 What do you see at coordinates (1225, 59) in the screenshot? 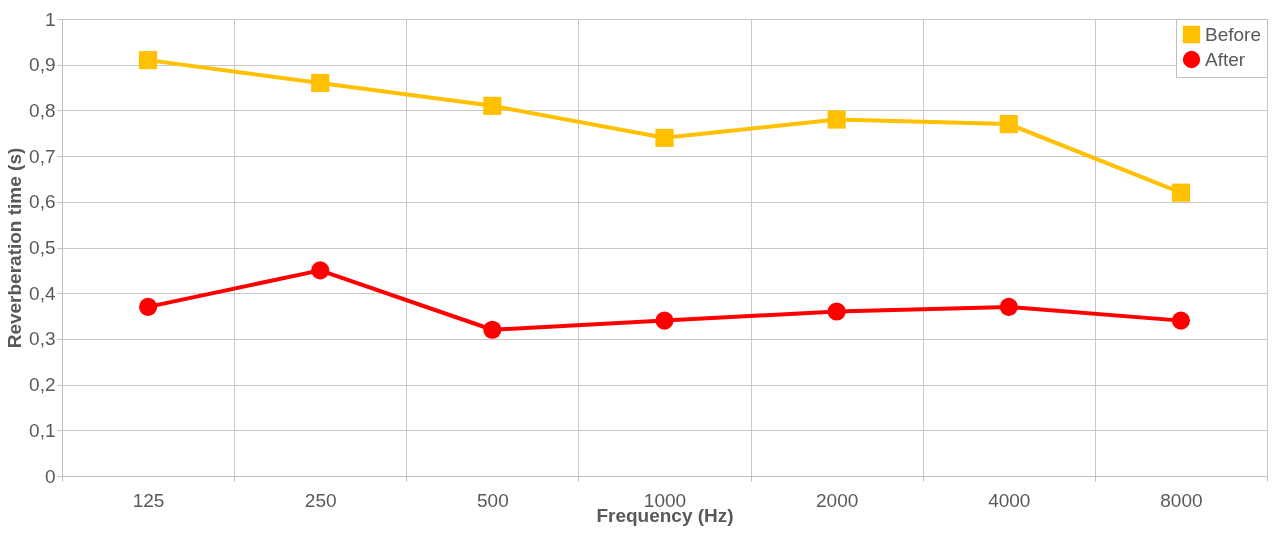
I see `legend-label: After` at bounding box center [1225, 59].